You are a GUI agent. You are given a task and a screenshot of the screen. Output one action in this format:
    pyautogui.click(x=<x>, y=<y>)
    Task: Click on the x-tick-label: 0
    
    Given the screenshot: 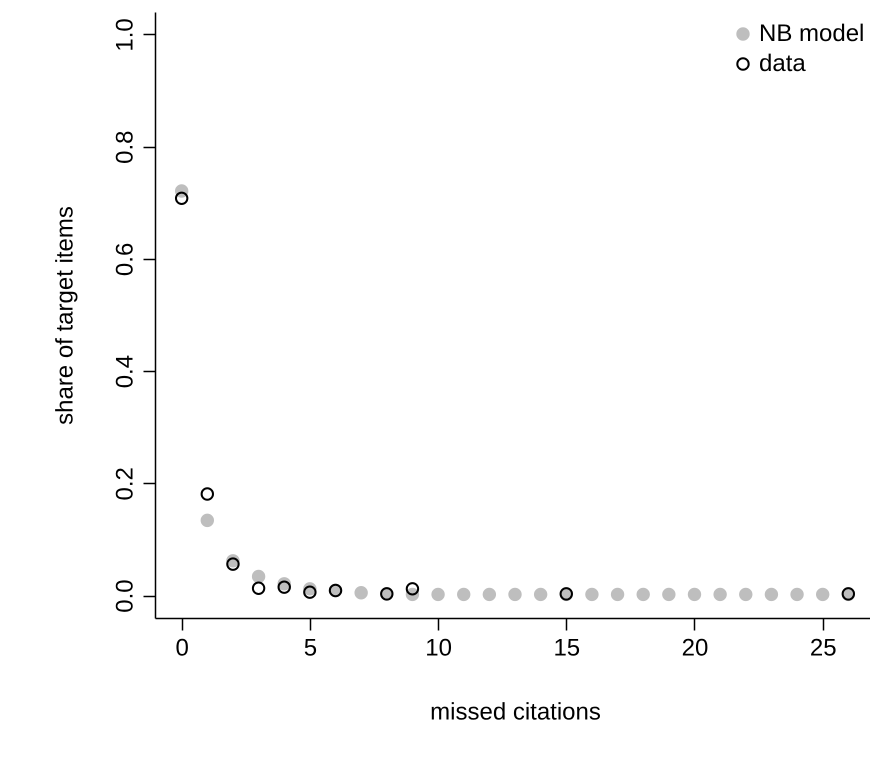 What is the action you would take?
    pyautogui.click(x=182, y=648)
    